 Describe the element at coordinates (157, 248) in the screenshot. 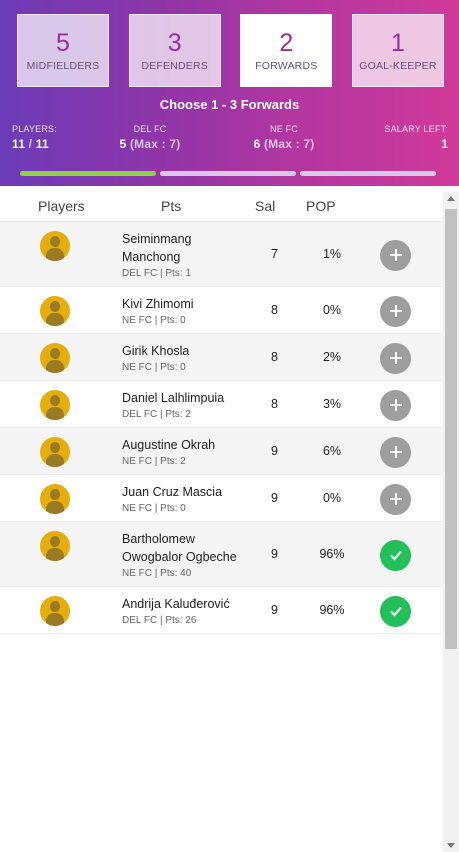

I see `player-name: Seiminmang Manchong` at that location.